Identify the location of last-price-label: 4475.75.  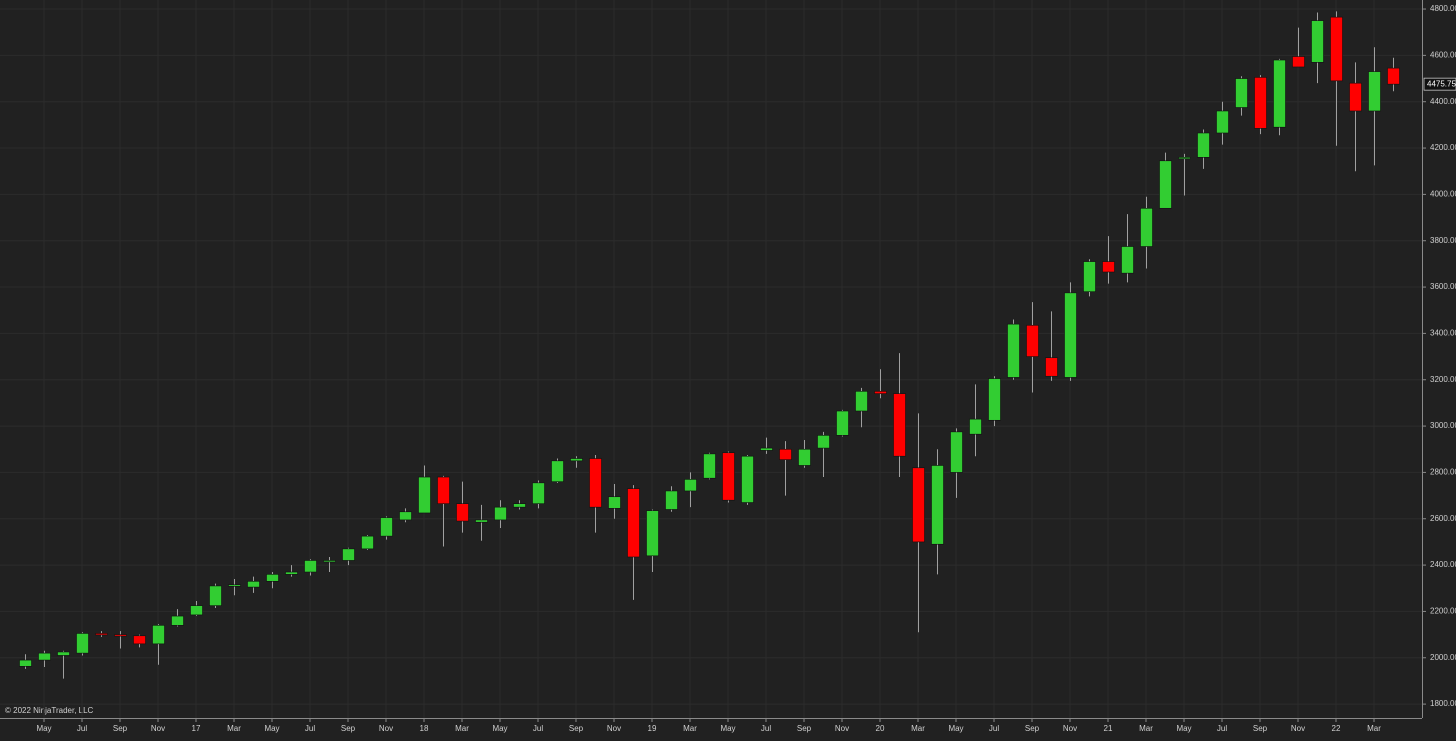
(1441, 83).